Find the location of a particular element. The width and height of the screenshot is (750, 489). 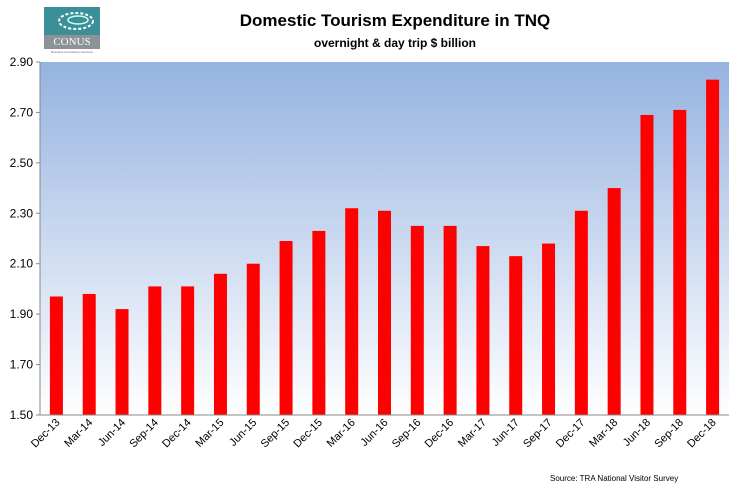

x-tick-label: Mar-16 is located at coordinates (341, 433).